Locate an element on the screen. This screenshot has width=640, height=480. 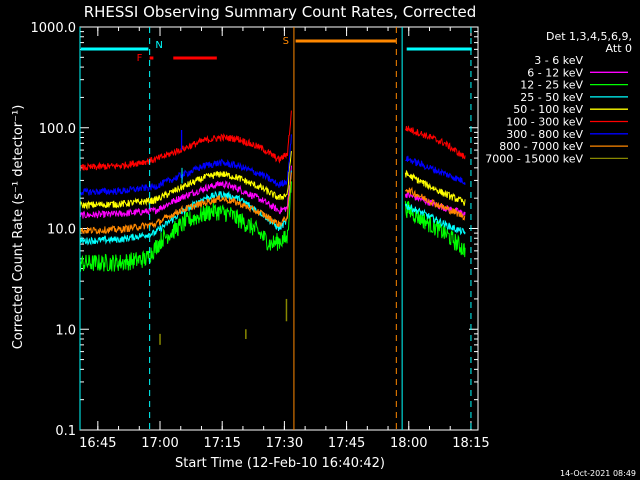
legend-label: 7000 - 15000 keV is located at coordinates (534, 158).